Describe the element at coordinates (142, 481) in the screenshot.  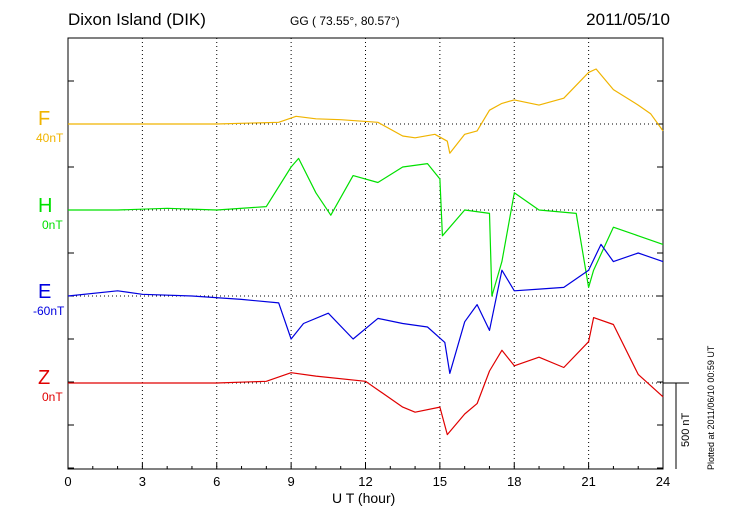
I see `x-tick-label-3: 3` at that location.